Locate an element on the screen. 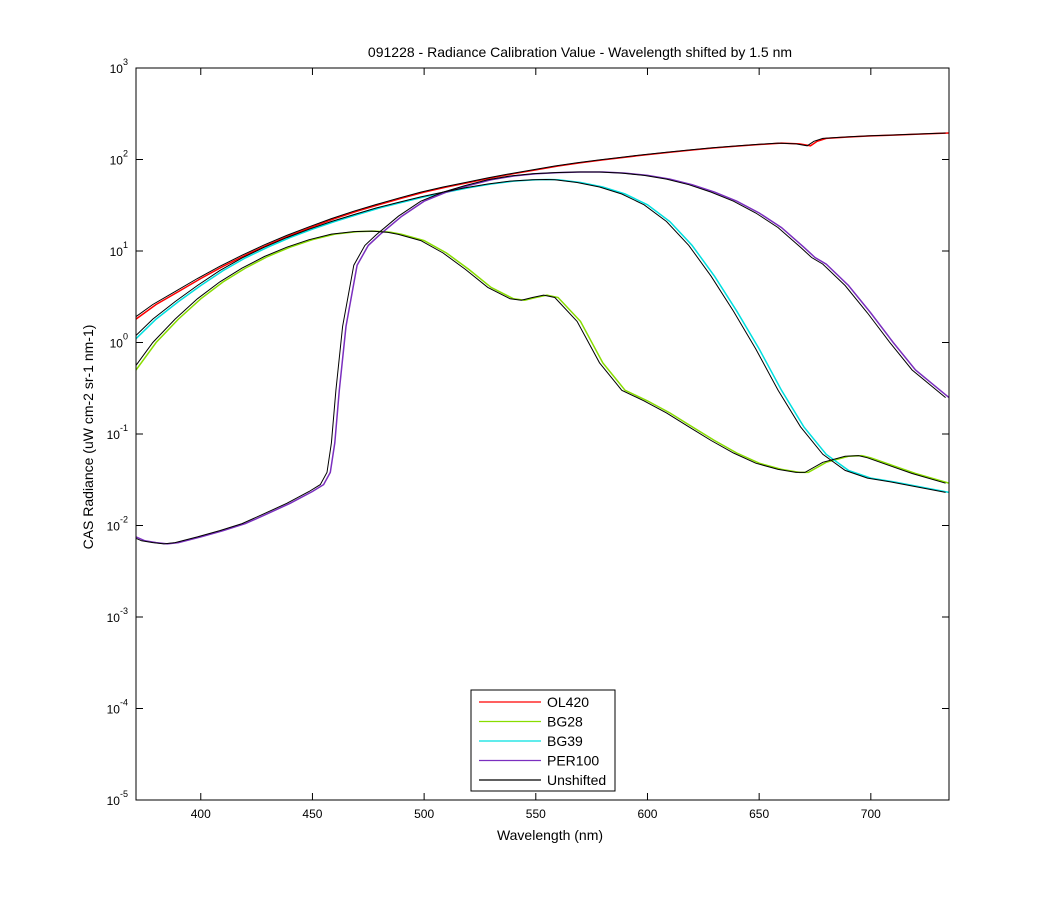 The height and width of the screenshot is (900, 1050). x-axis-label: Wavelength (nm) is located at coordinates (550, 835).